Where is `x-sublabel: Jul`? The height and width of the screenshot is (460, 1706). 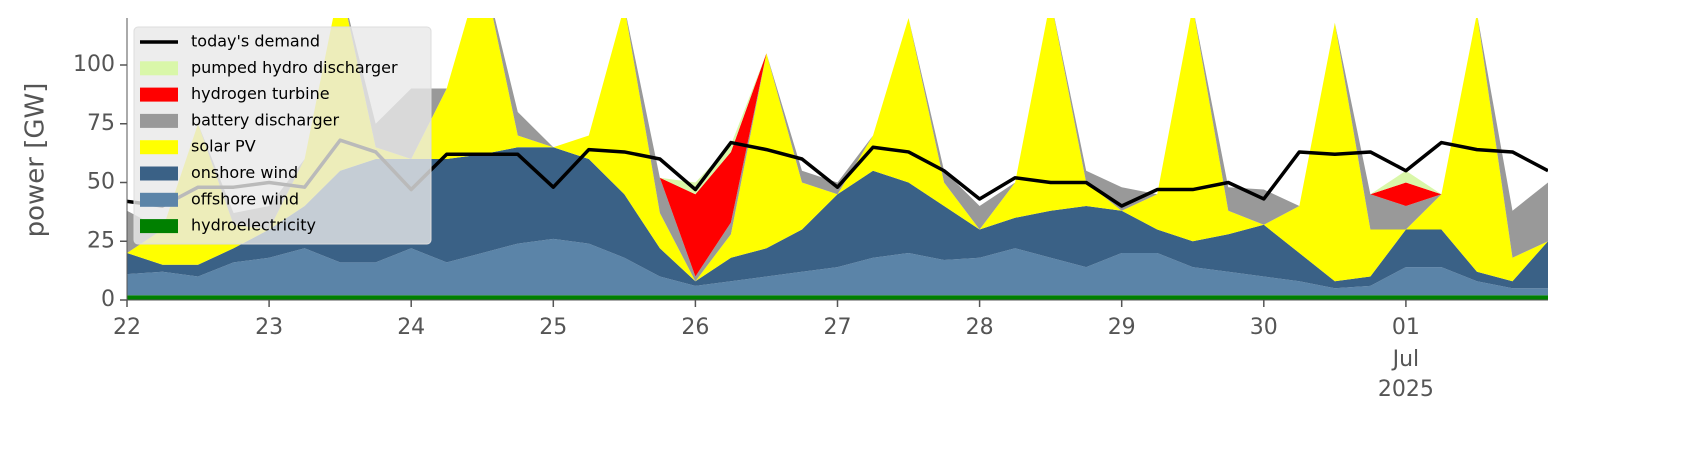
x-sublabel: Jul is located at coordinates (1405, 359).